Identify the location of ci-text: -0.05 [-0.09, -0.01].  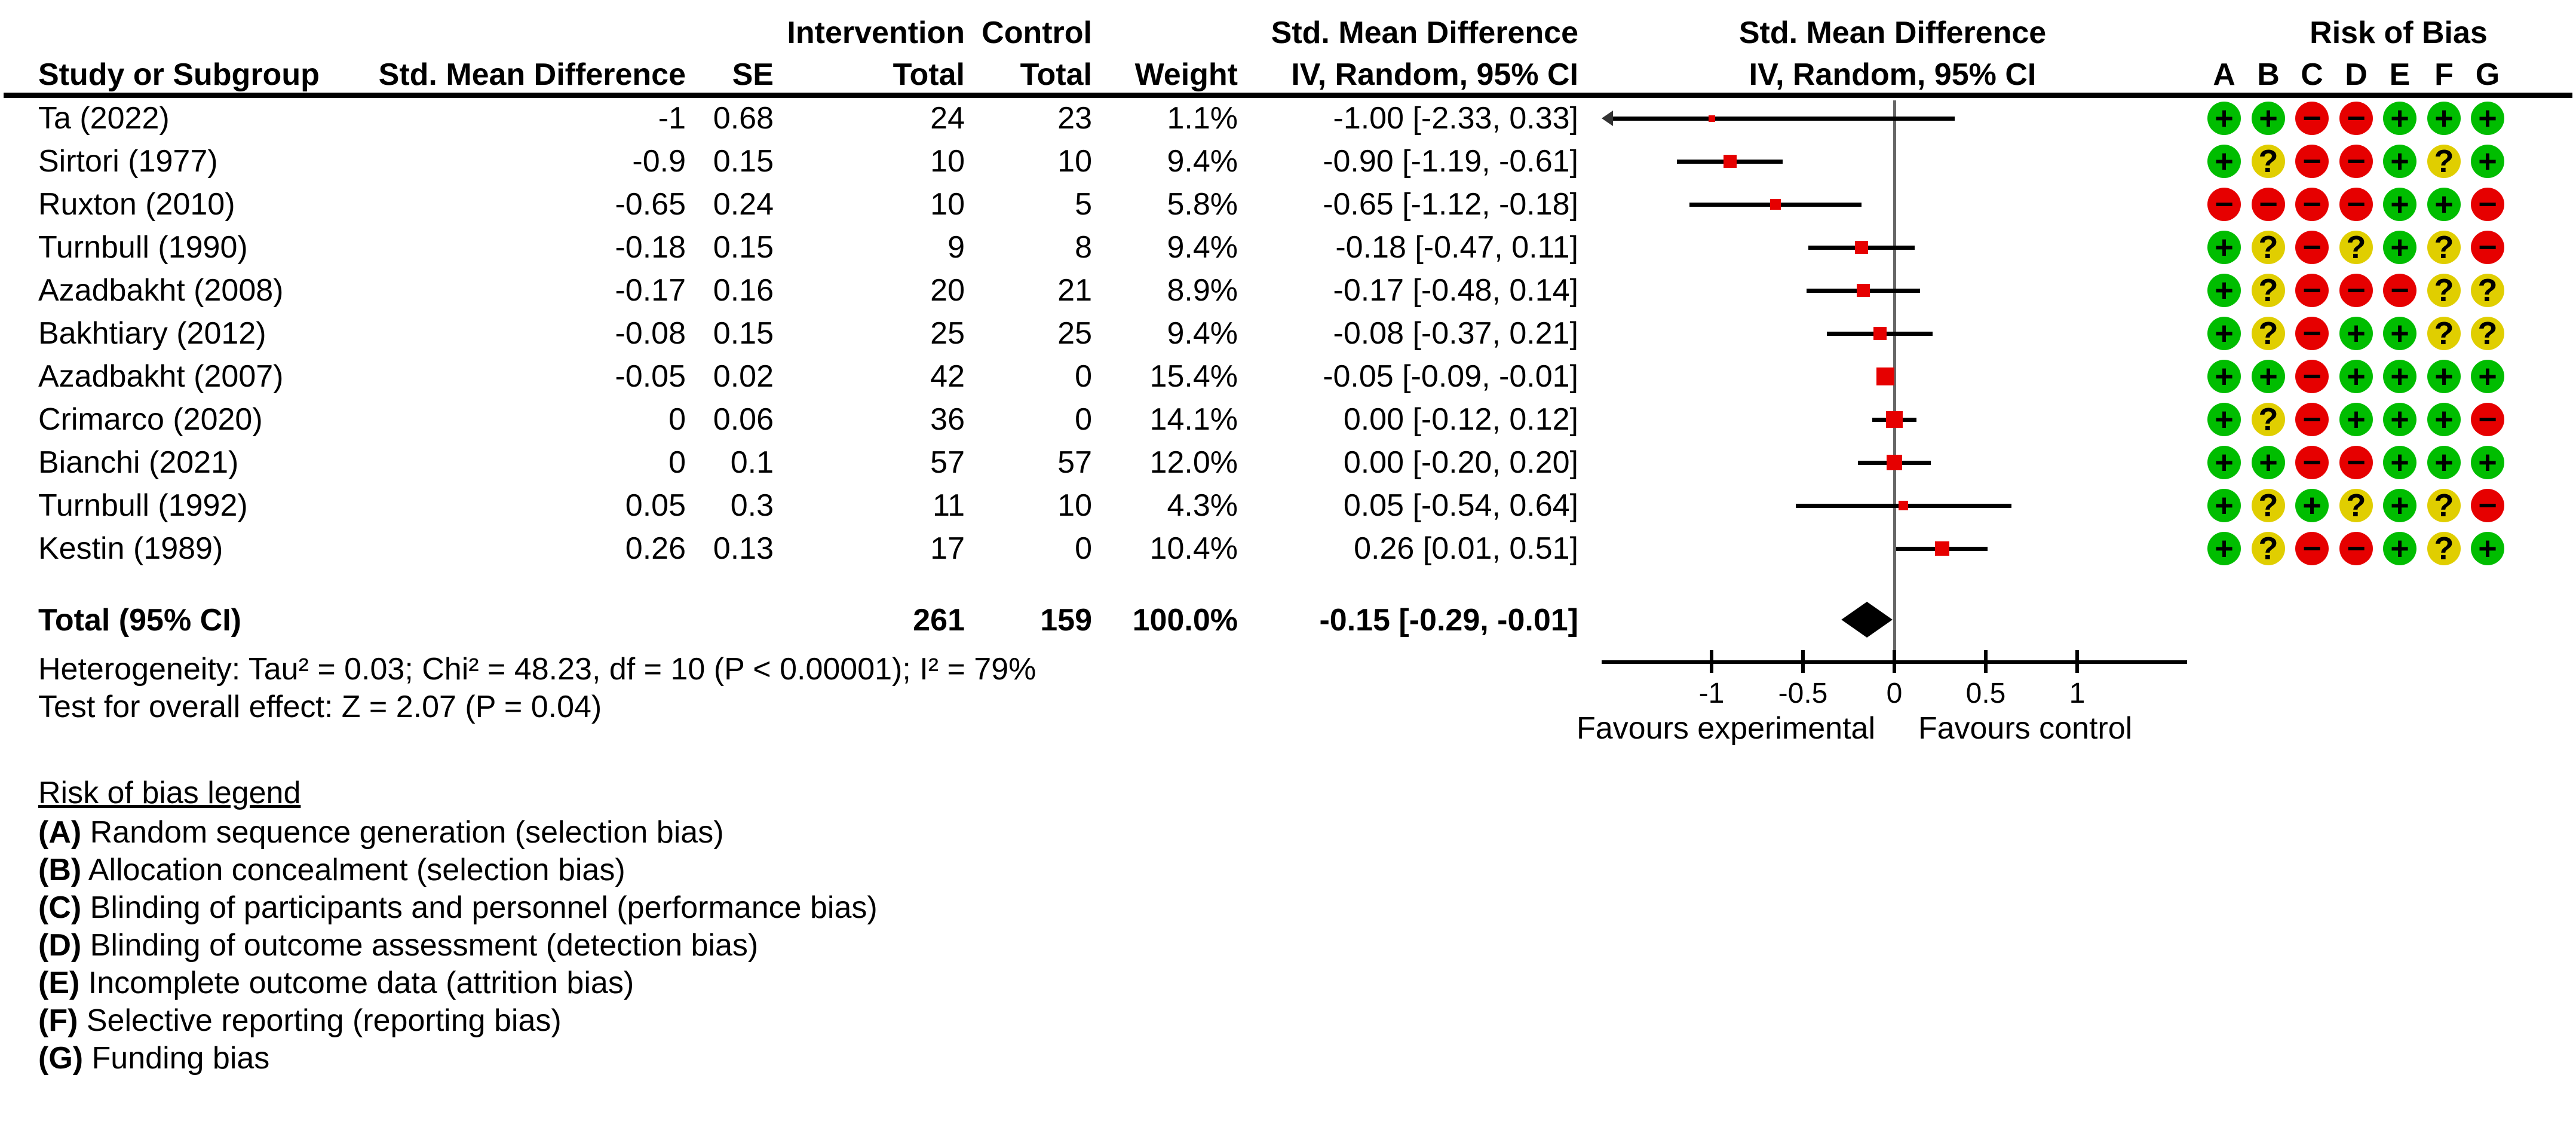
(1450, 376).